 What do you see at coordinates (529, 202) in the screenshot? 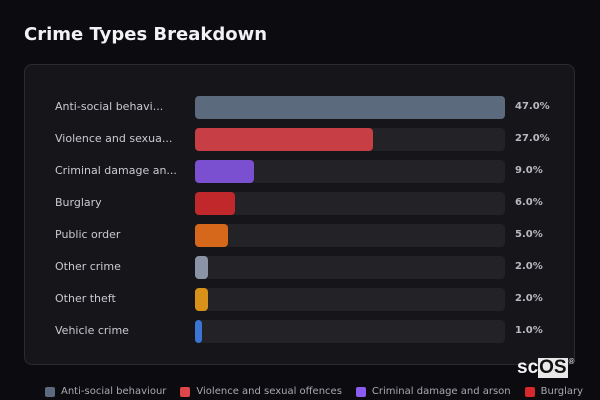
I see `bar-value: 6.0%` at bounding box center [529, 202].